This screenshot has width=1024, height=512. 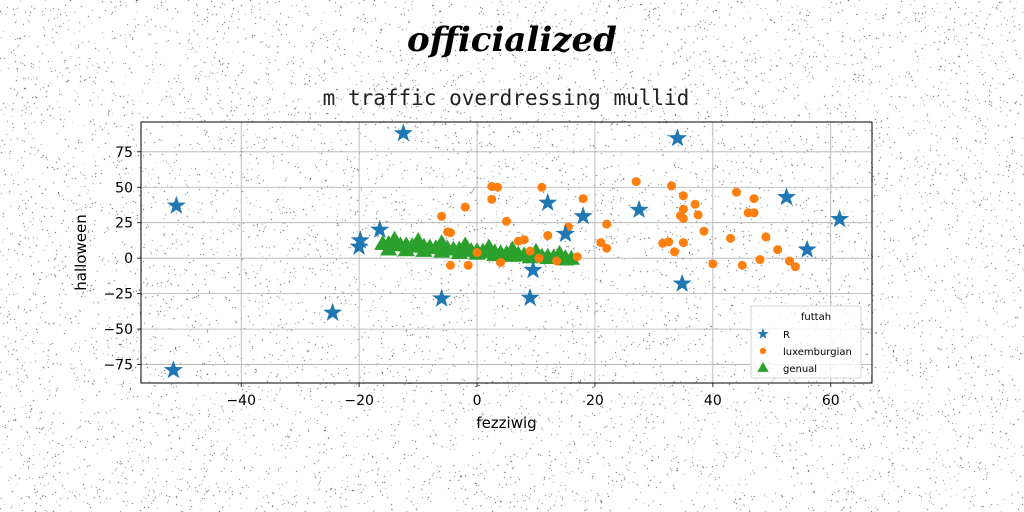 I want to click on y-axis-label: halloween, so click(x=81, y=252).